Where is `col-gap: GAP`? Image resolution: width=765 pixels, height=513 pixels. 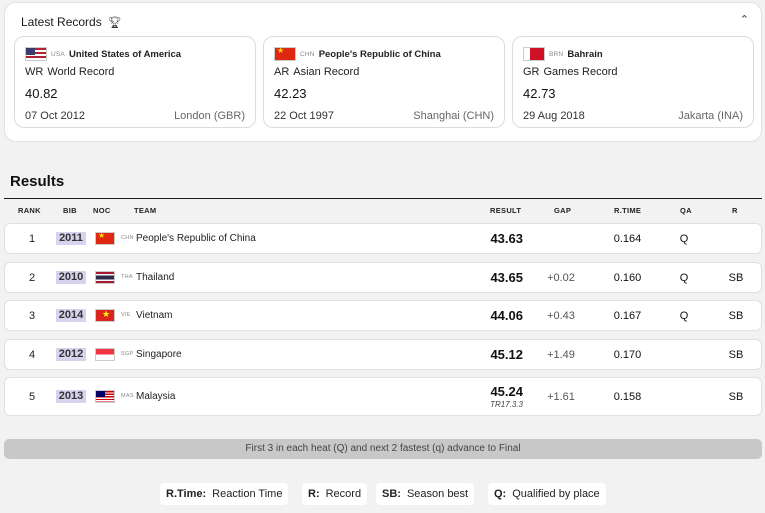
col-gap: GAP is located at coordinates (563, 210).